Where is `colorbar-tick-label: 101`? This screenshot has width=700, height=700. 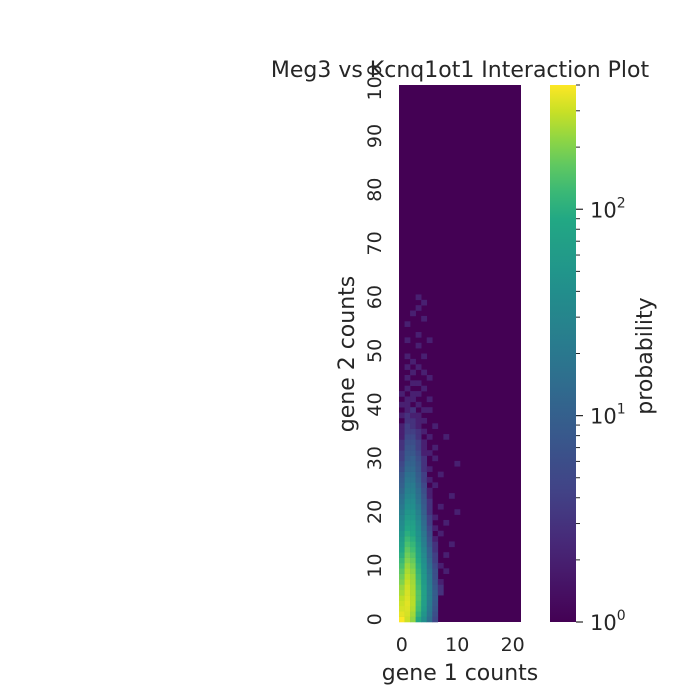 colorbar-tick-label: 101 is located at coordinates (608, 415).